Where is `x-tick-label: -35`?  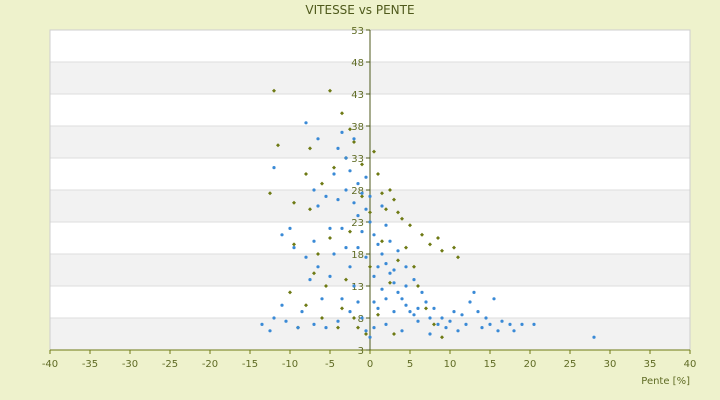
x-tick-label: -35 is located at coordinates (90, 364).